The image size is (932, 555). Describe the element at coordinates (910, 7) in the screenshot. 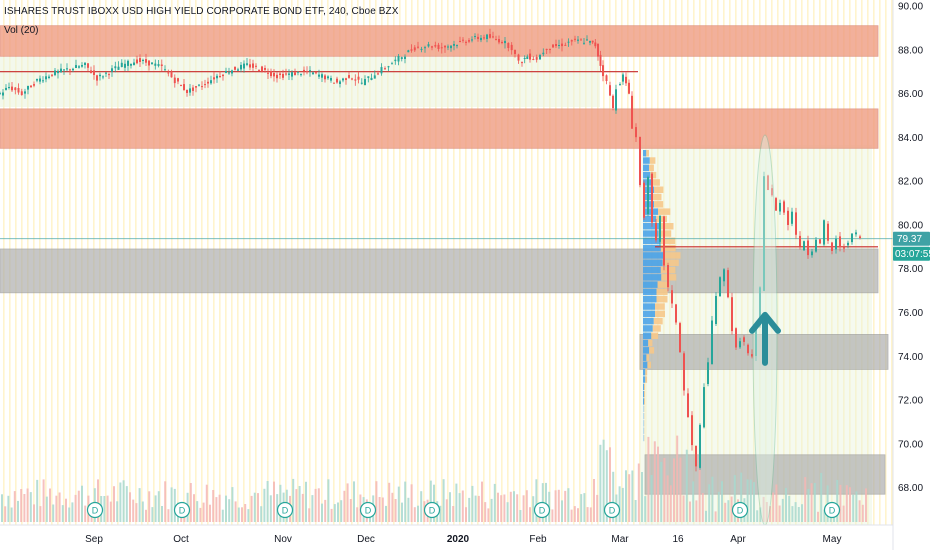

I see `y-tick-label: 90.00` at that location.